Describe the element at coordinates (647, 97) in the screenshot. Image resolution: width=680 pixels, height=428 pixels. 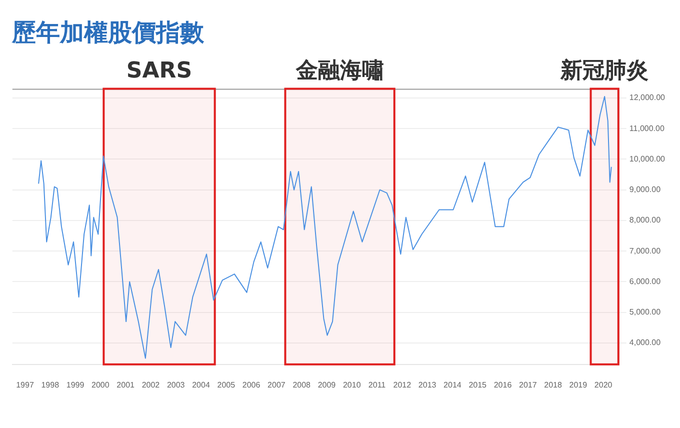
I see `y-tick-label: 12,000.00` at that location.